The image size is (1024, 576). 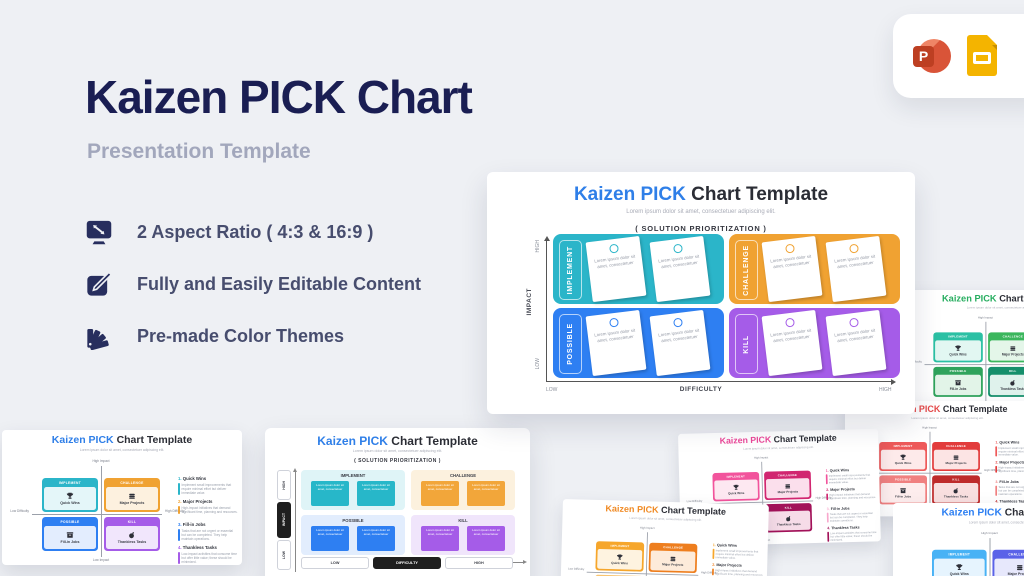 I want to click on axis-label-high: HIGH, so click(x=885, y=390).